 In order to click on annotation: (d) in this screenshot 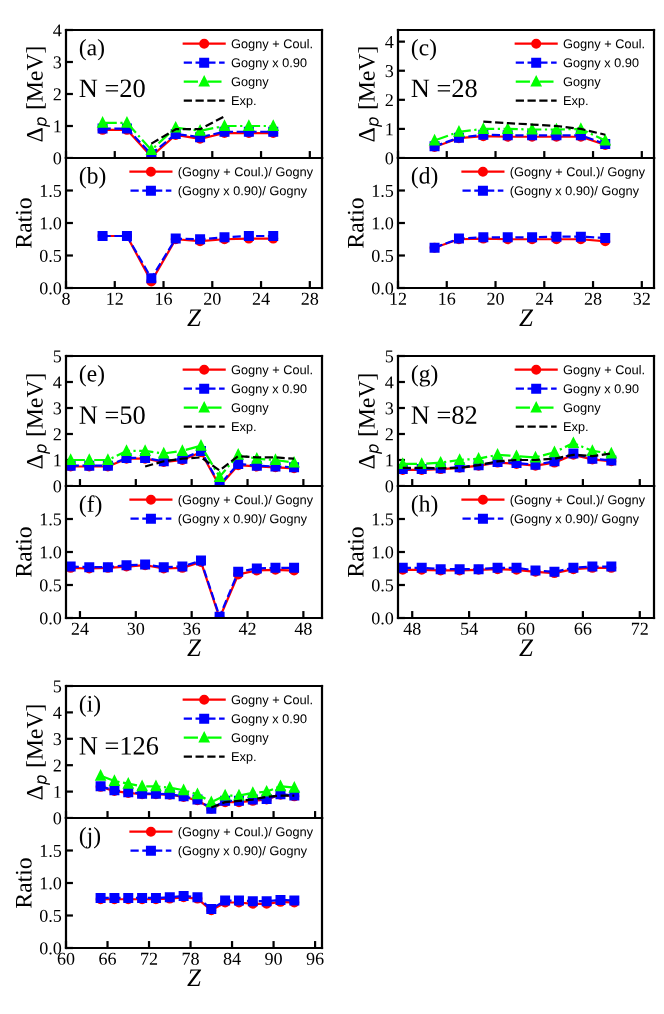, I will do `click(424, 178)`.